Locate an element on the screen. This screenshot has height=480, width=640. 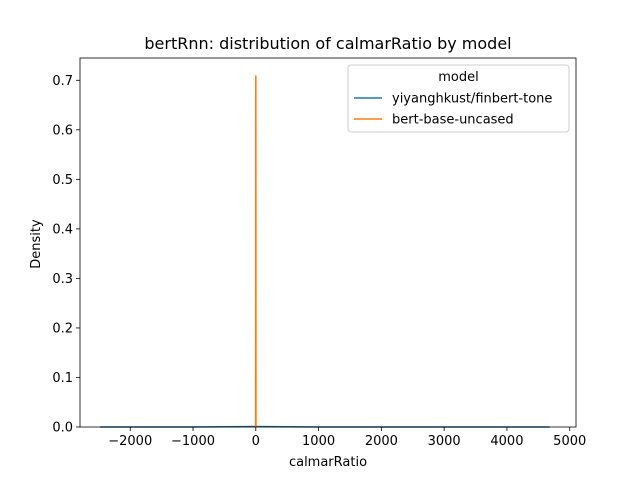
x-tick-label: 4000 is located at coordinates (506, 441).